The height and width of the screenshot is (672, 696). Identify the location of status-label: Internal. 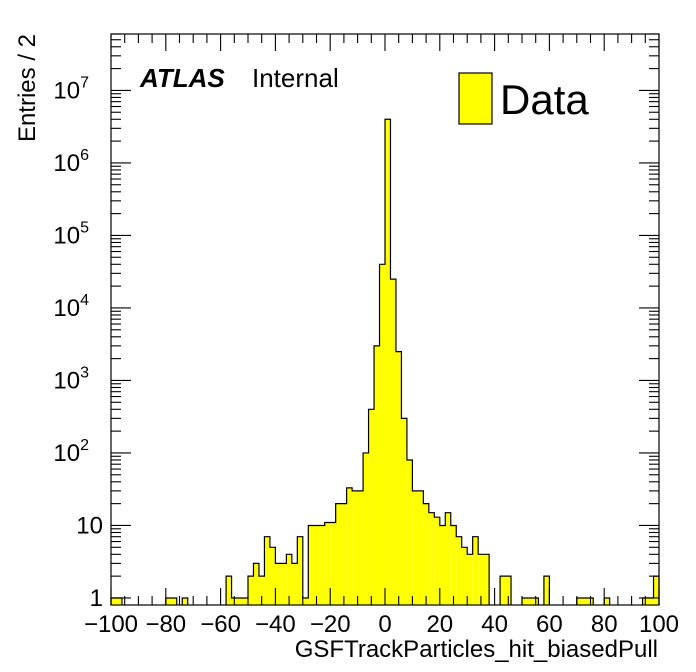
(295, 78).